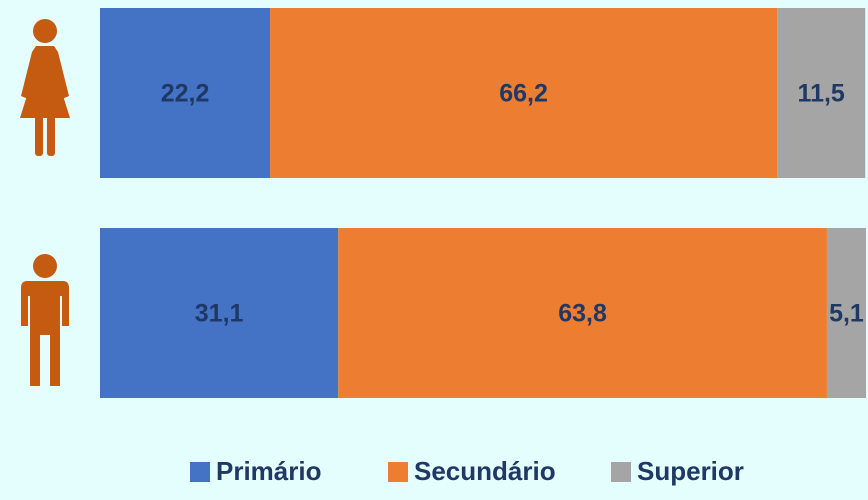  Describe the element at coordinates (269, 471) in the screenshot. I see `legend-label: Primário` at that location.